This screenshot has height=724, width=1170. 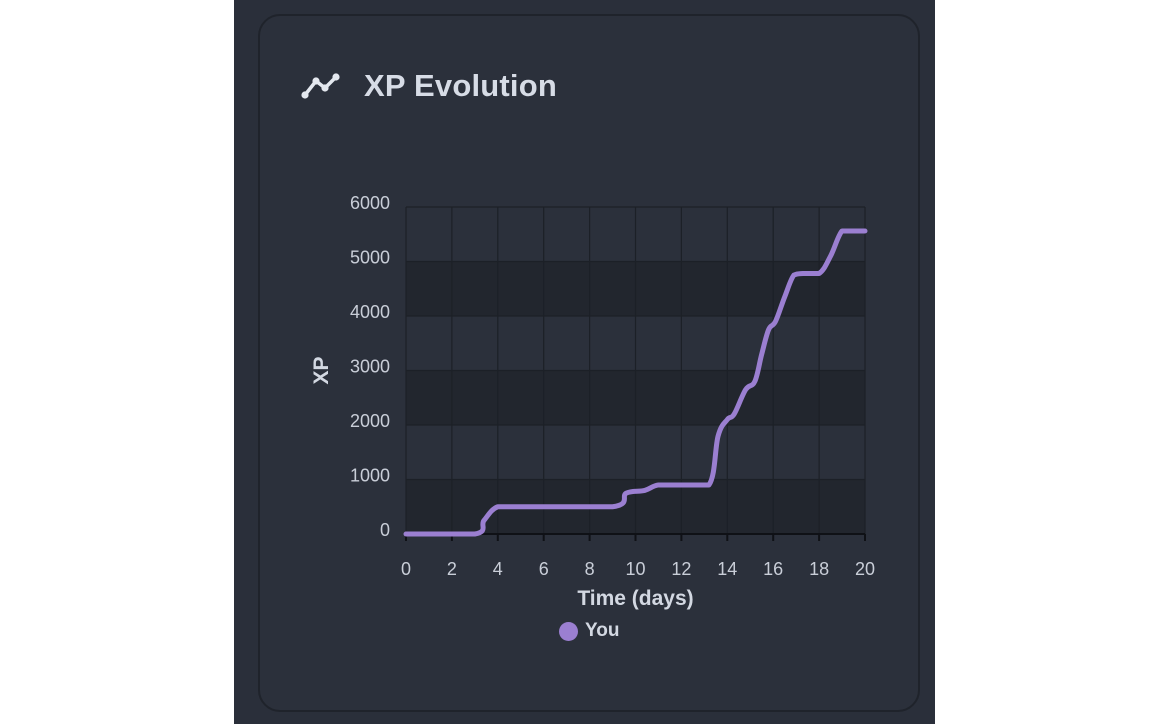 I want to click on chart-legend: You, so click(x=589, y=631).